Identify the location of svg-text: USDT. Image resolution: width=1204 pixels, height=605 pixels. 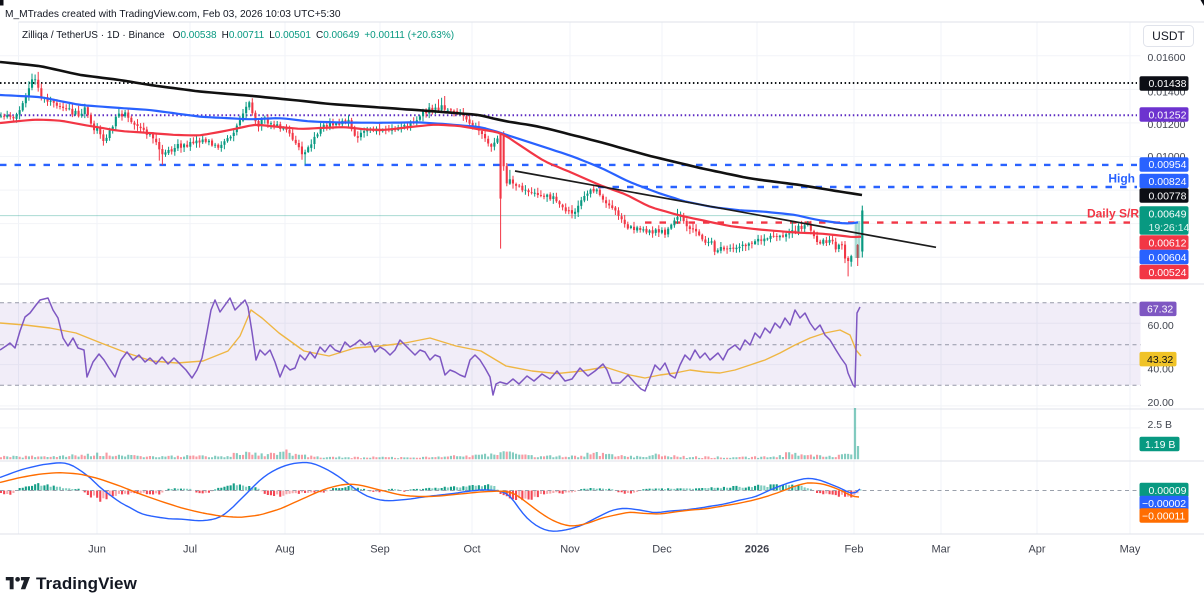
(1168, 36).